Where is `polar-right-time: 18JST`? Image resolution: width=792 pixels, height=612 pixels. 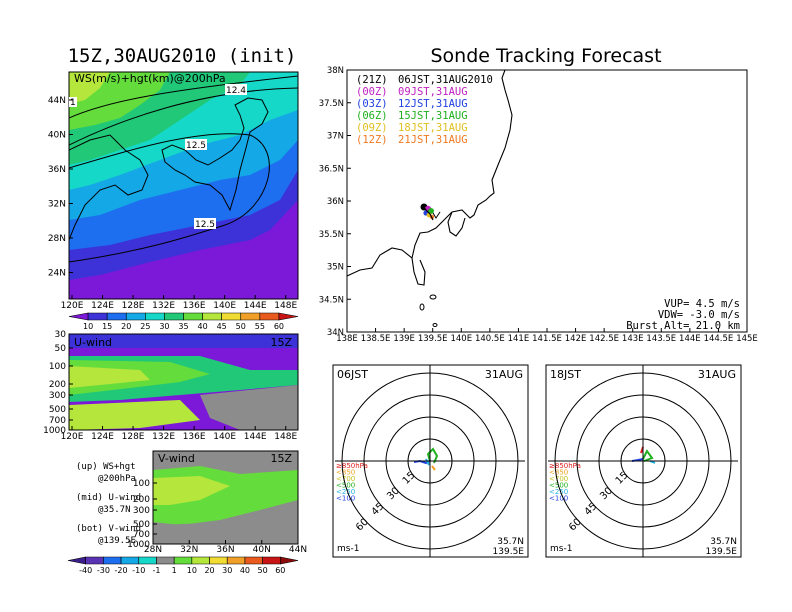
polar-right-time: 18JST is located at coordinates (565, 374).